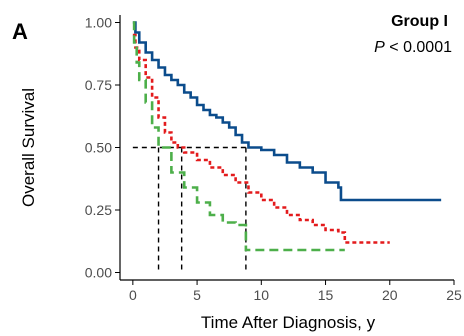 The height and width of the screenshot is (336, 464). What do you see at coordinates (390, 295) in the screenshot?
I see `x-tick-label: 20` at bounding box center [390, 295].